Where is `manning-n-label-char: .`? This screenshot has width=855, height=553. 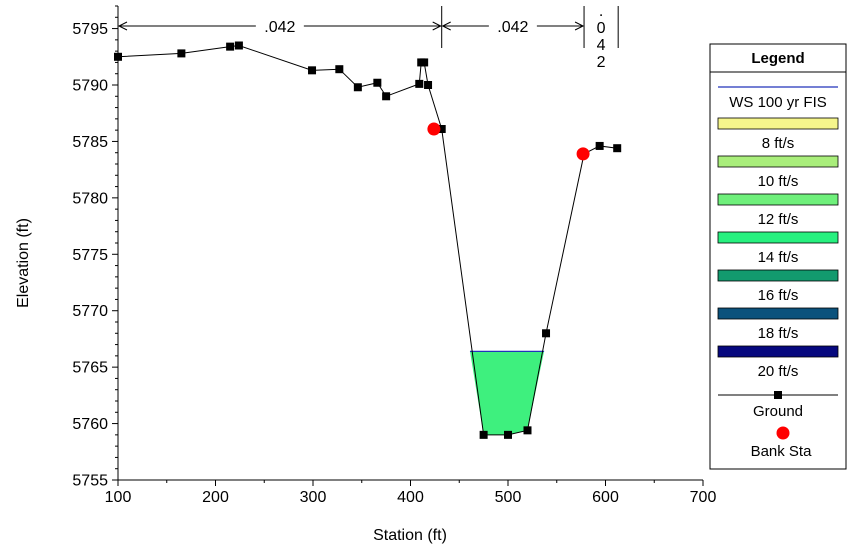 manning-n-label-char: . is located at coordinates (601, 11).